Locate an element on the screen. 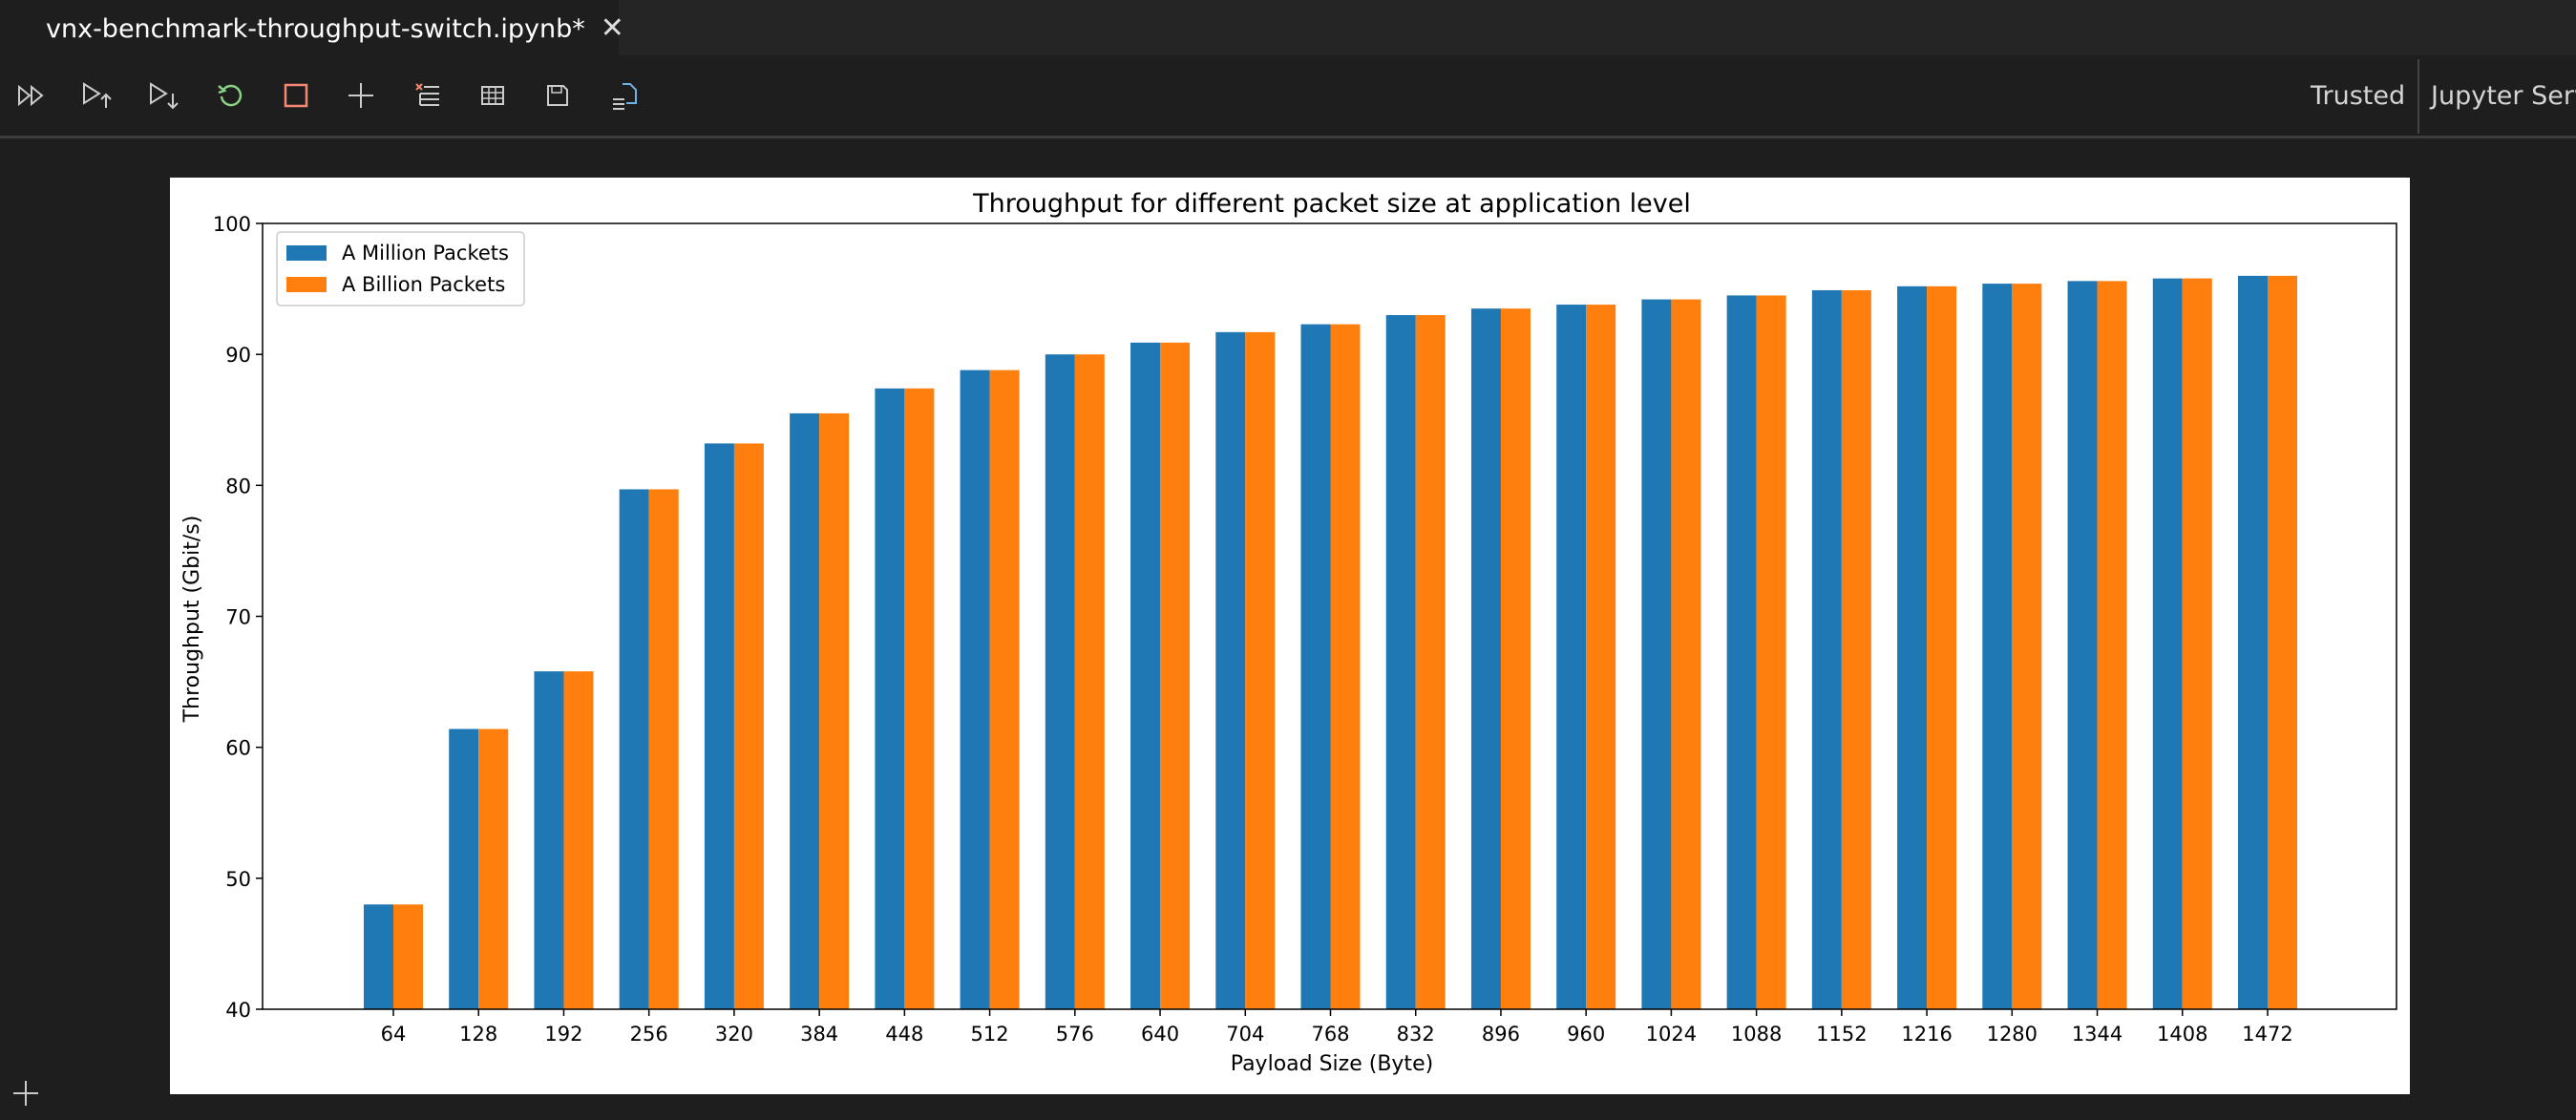  x-tick-label: 128 is located at coordinates (478, 1034).